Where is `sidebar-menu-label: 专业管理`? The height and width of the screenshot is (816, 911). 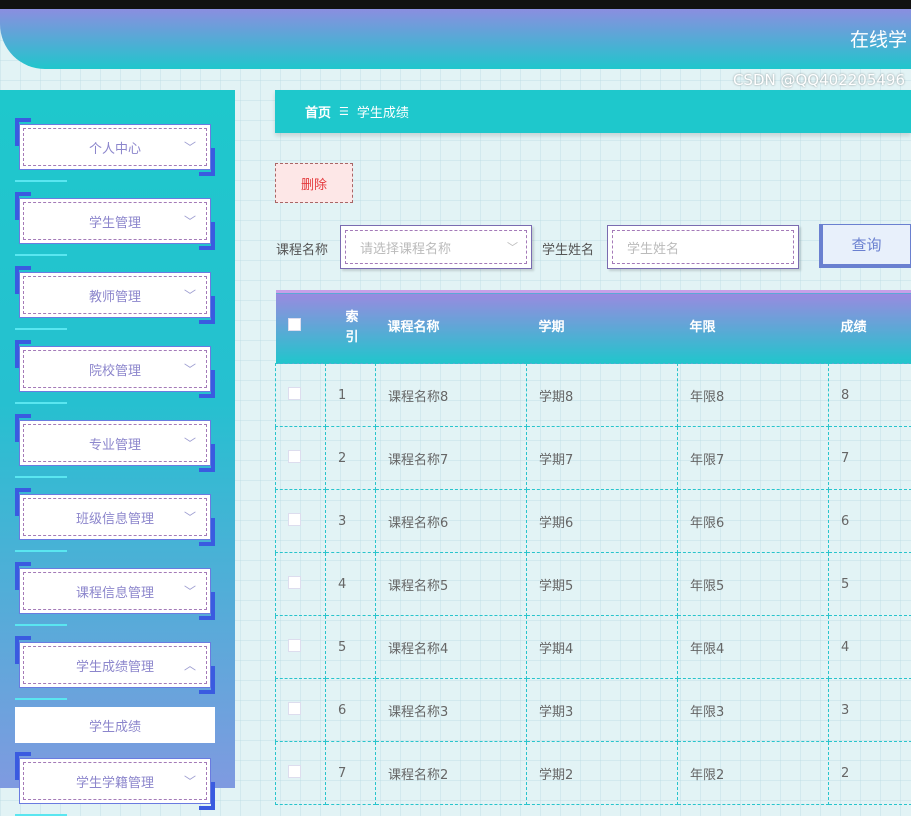 sidebar-menu-label: 专业管理 is located at coordinates (115, 443).